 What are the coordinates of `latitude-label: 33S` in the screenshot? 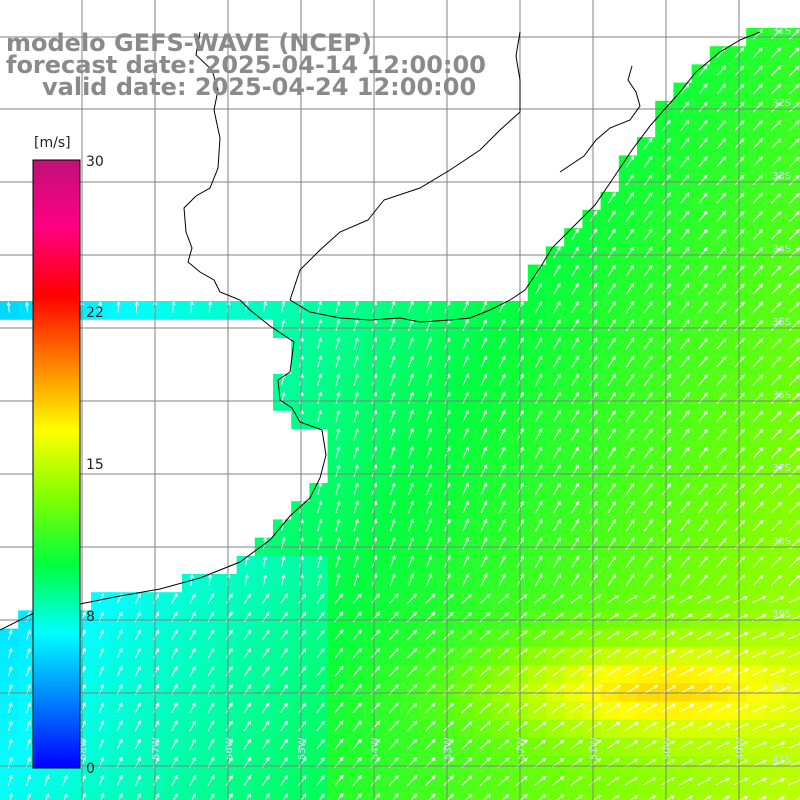 It's located at (781, 176).